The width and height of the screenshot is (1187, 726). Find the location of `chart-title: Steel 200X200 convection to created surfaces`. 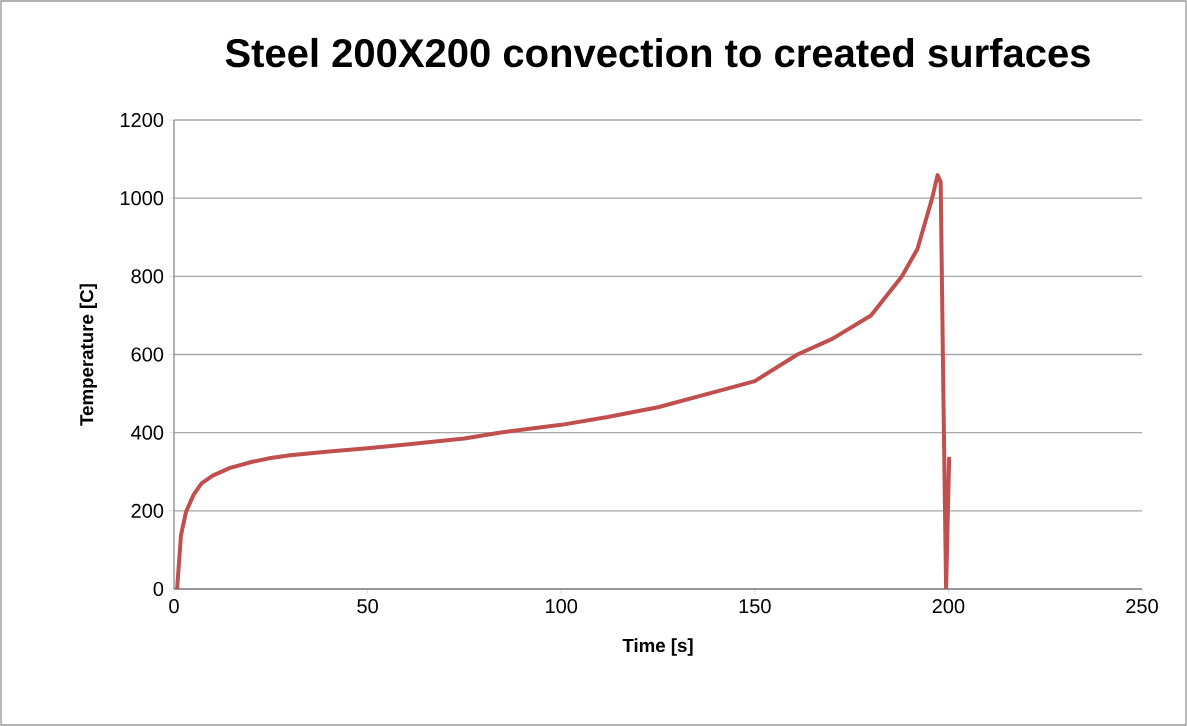

chart-title: Steel 200X200 convection to created surfaces is located at coordinates (657, 52).